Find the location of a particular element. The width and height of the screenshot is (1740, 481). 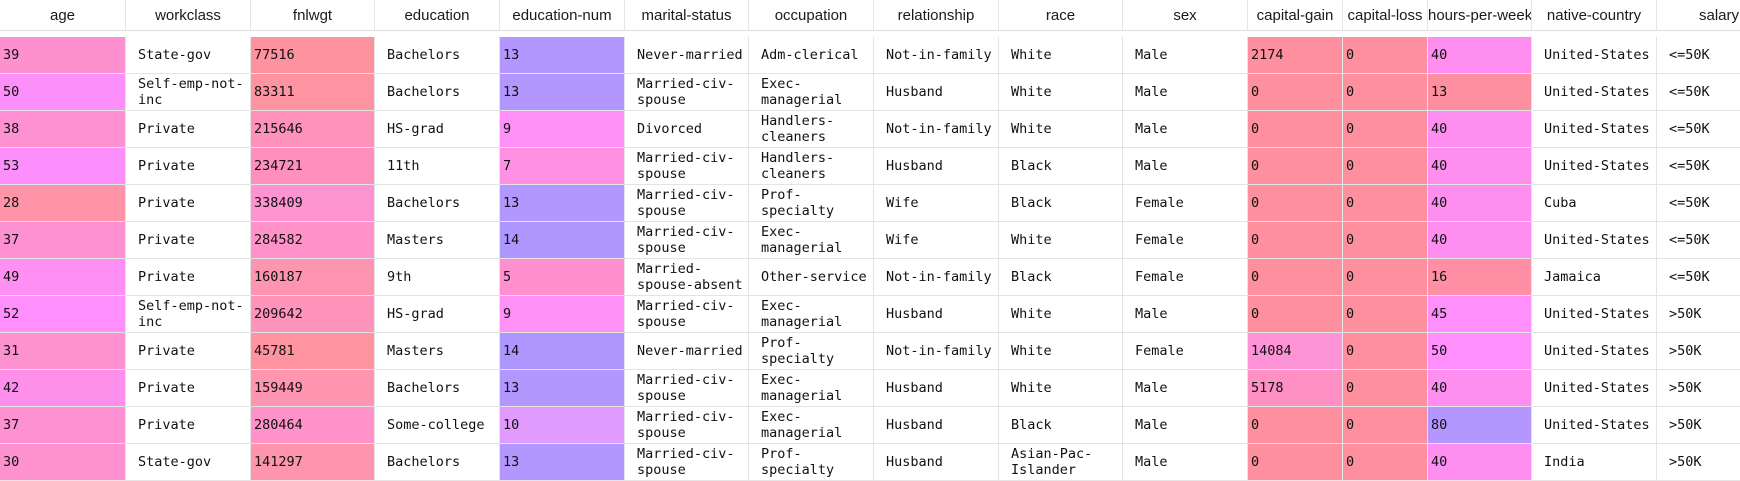

table-cell-workclass: Self-emp-not-inc is located at coordinates (188, 314).